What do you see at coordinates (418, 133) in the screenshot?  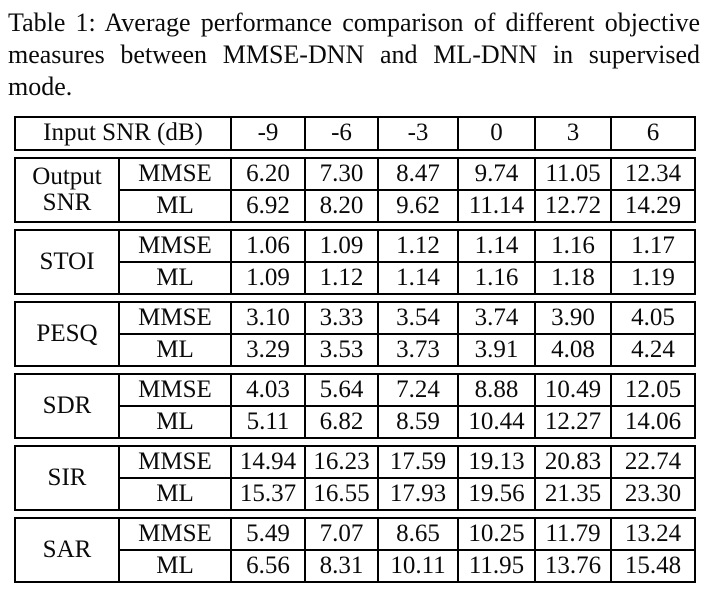 I see `header-col-snr--3: -3` at bounding box center [418, 133].